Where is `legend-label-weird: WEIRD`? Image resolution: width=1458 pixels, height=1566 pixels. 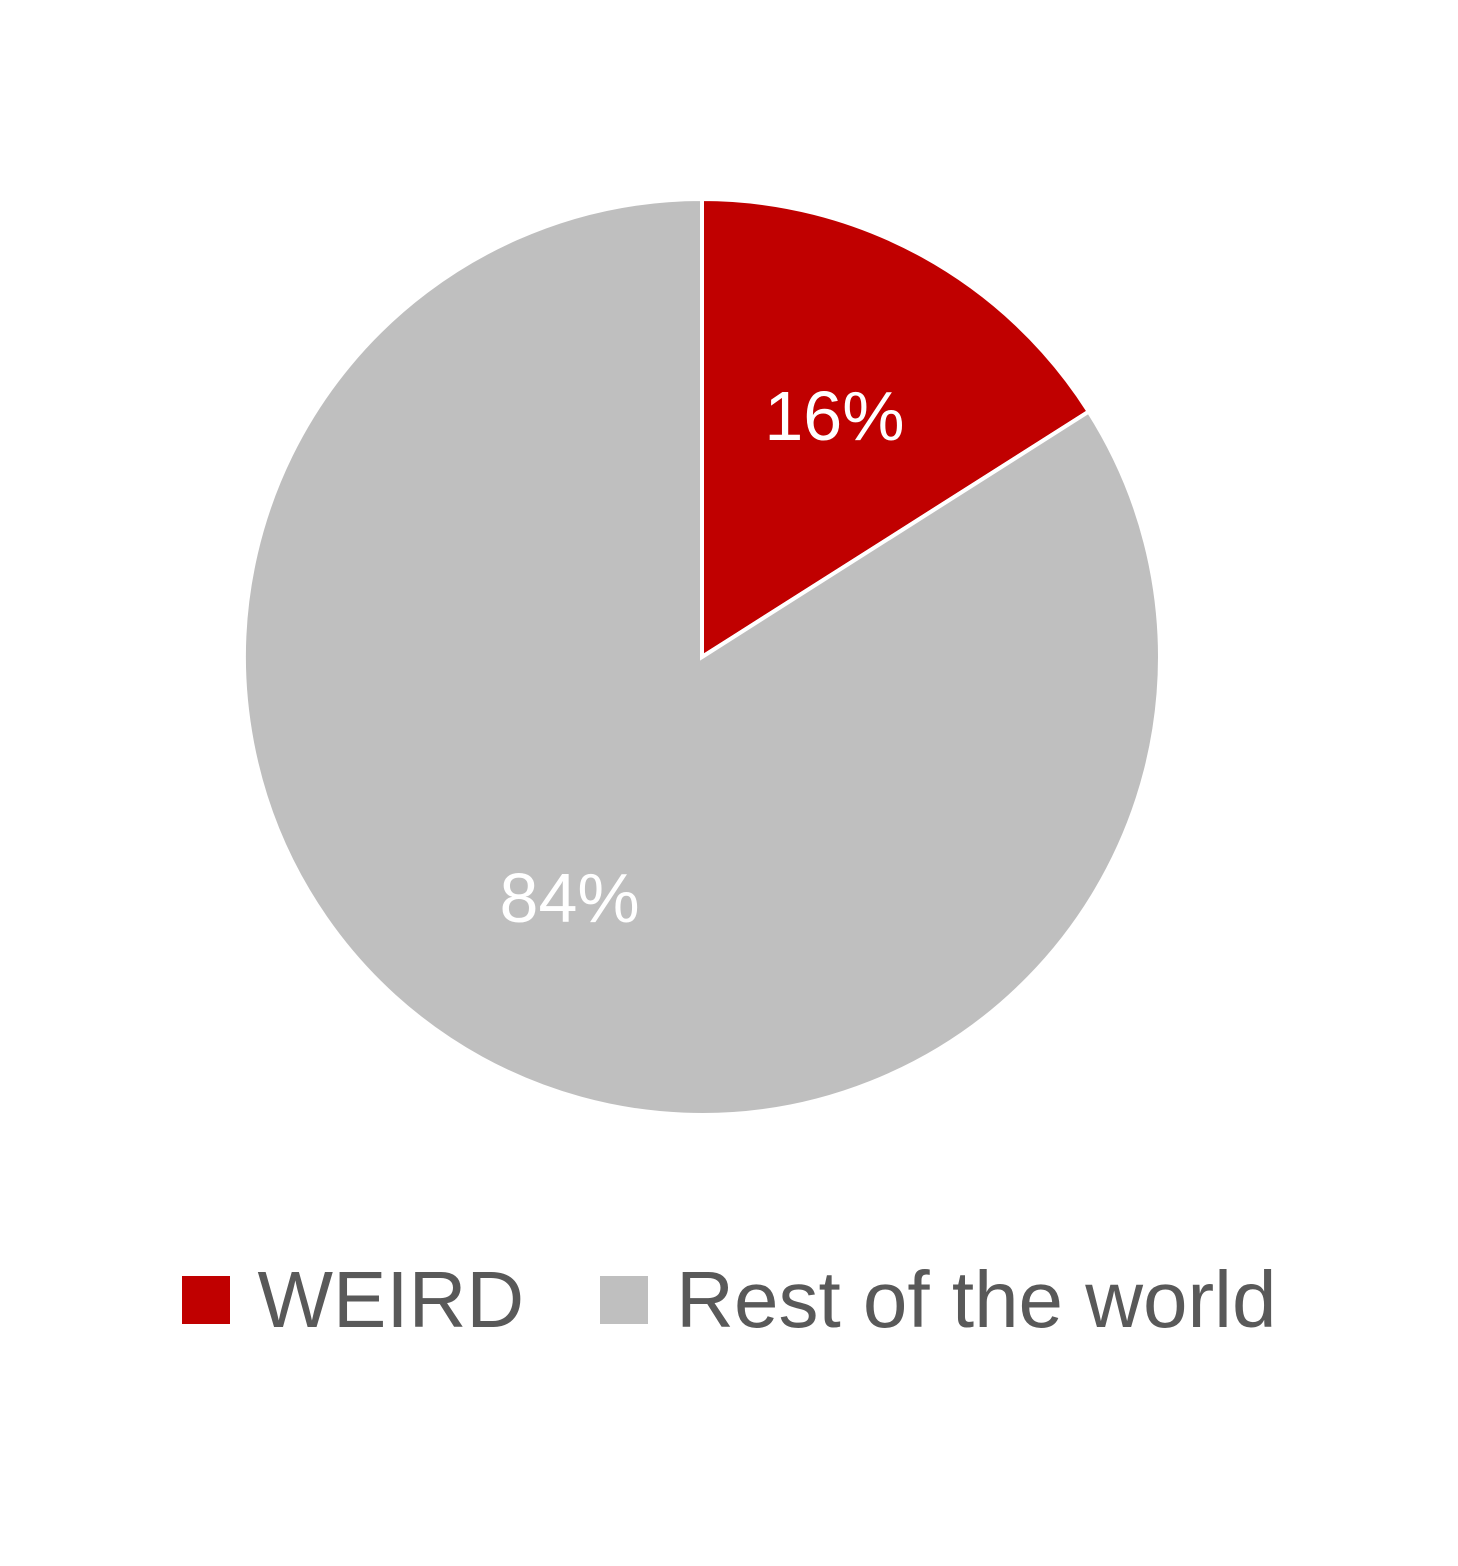 legend-label-weird: WEIRD is located at coordinates (391, 1299).